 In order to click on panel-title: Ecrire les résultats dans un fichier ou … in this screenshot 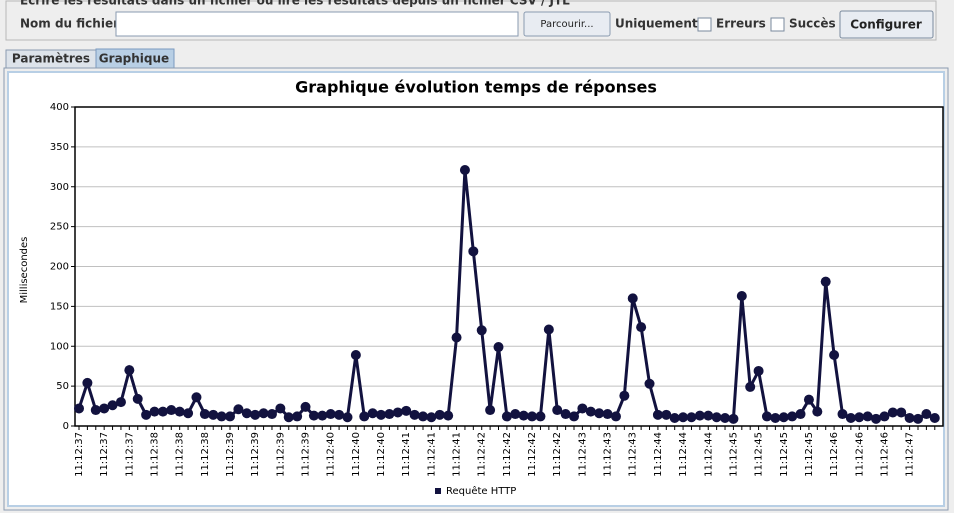, I will do `click(295, 4)`.